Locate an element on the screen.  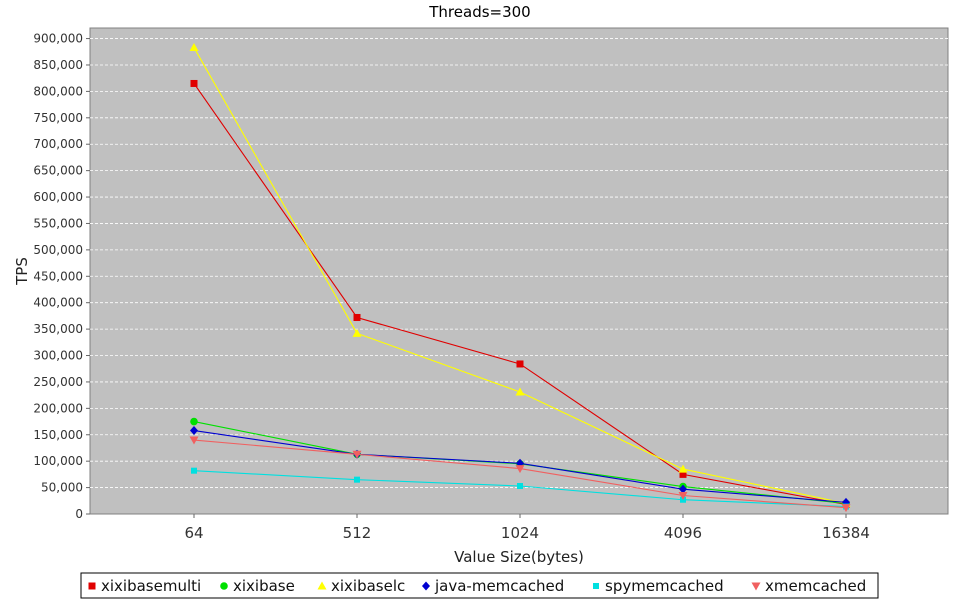
chart-title: Threads=300 is located at coordinates (479, 12).